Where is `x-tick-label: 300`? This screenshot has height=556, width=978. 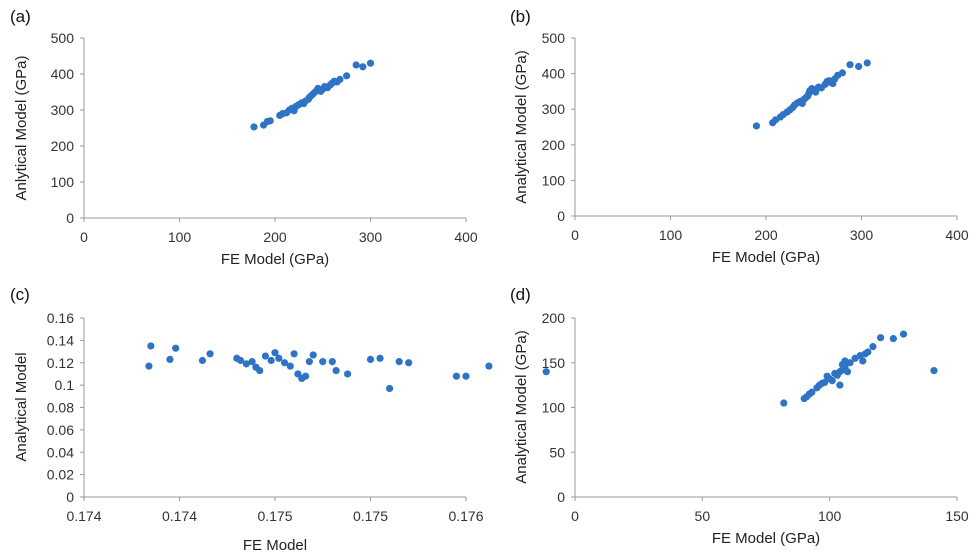 x-tick-label: 300 is located at coordinates (862, 235).